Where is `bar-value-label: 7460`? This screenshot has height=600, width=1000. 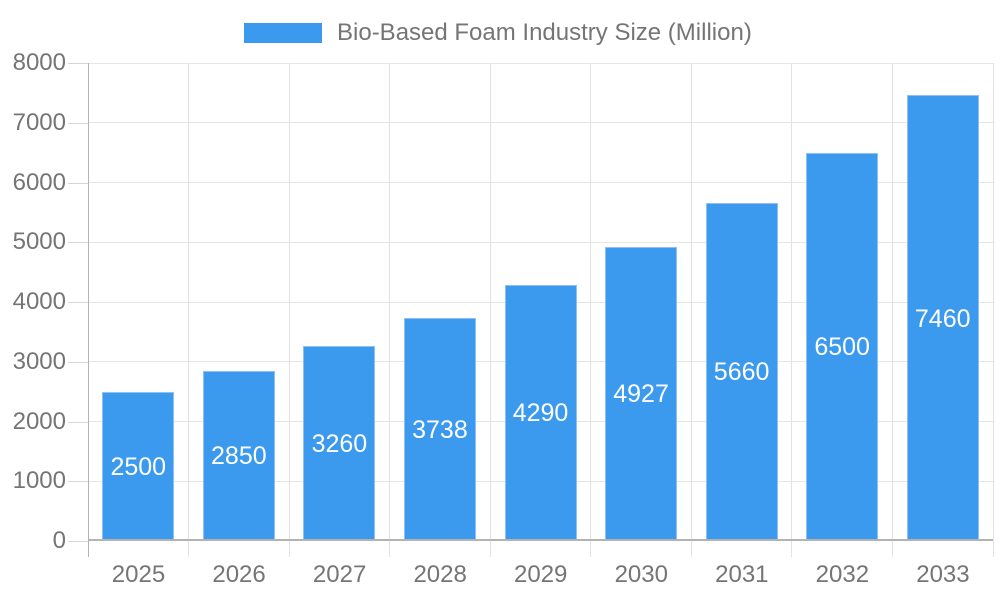
bar-value-label: 7460 is located at coordinates (942, 318).